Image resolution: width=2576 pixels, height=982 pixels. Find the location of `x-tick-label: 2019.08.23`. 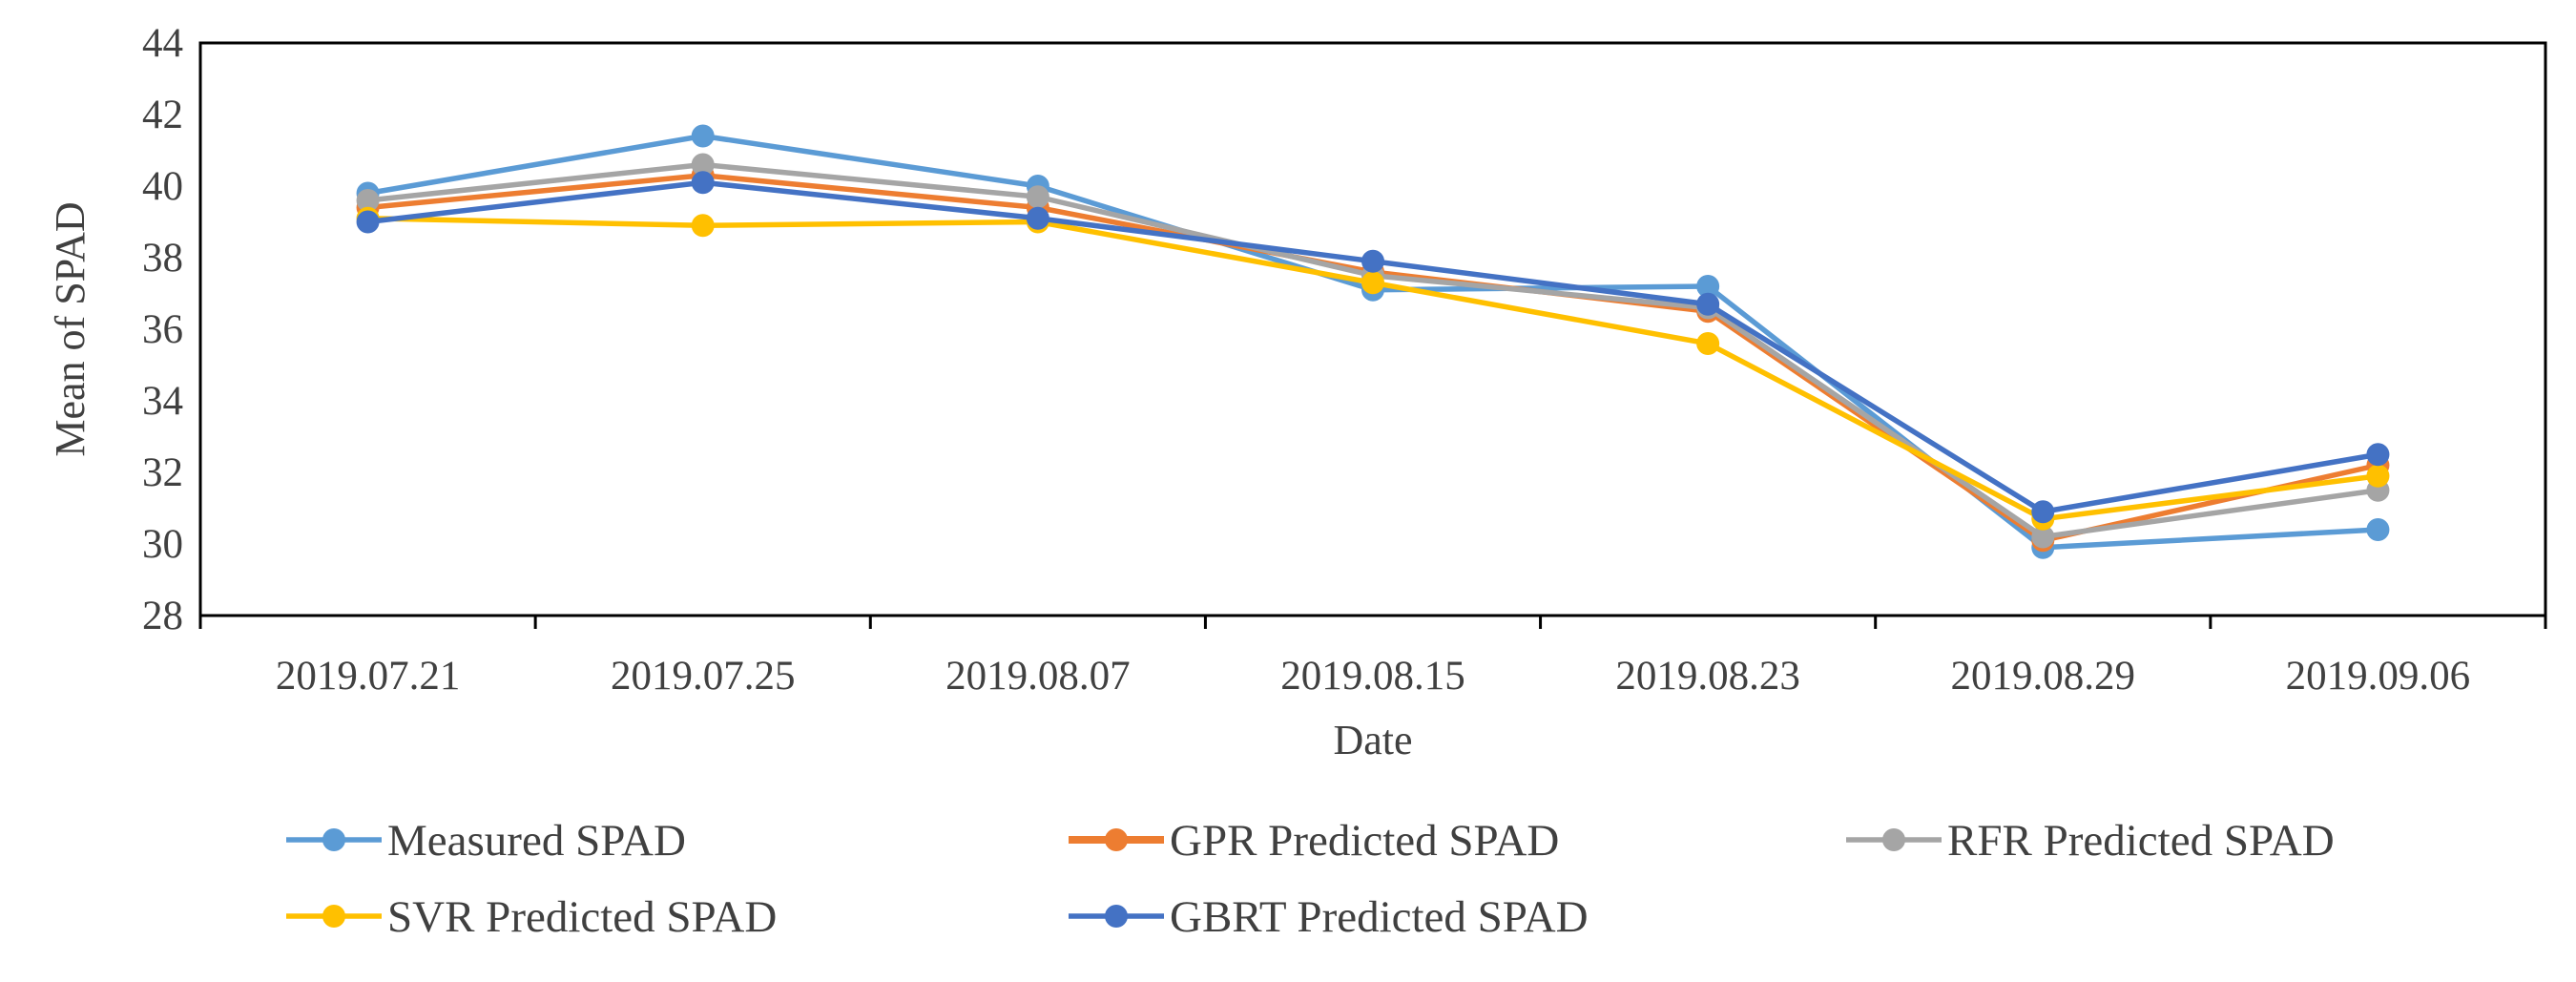

x-tick-label: 2019.08.23 is located at coordinates (1707, 676).